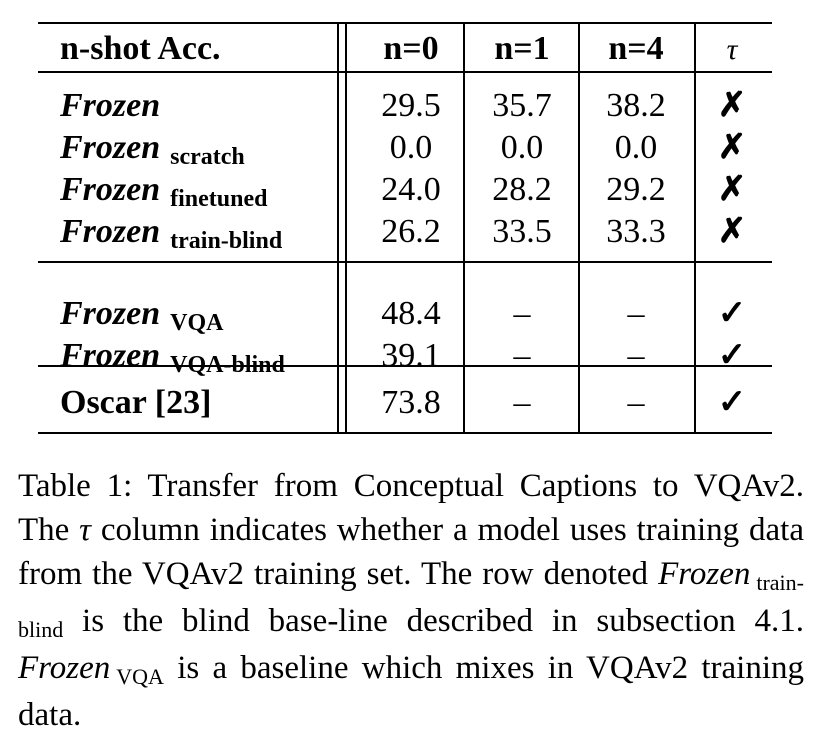  I want to click on double-vline-right, so click(346, 228).